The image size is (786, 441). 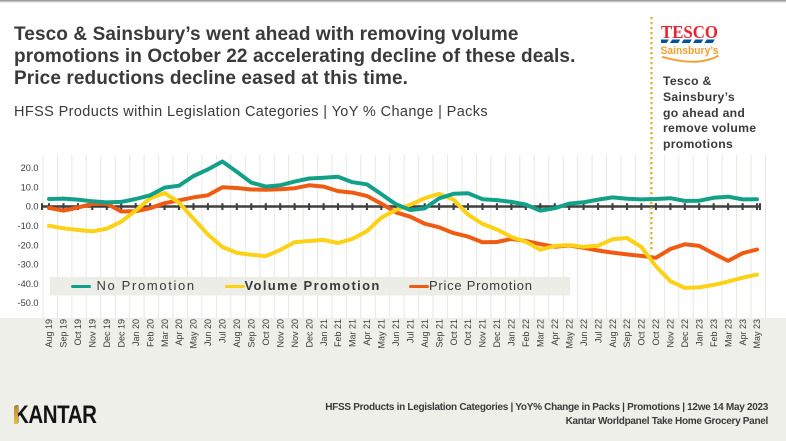 What do you see at coordinates (32, 207) in the screenshot?
I see `svg-text: 0.0` at bounding box center [32, 207].